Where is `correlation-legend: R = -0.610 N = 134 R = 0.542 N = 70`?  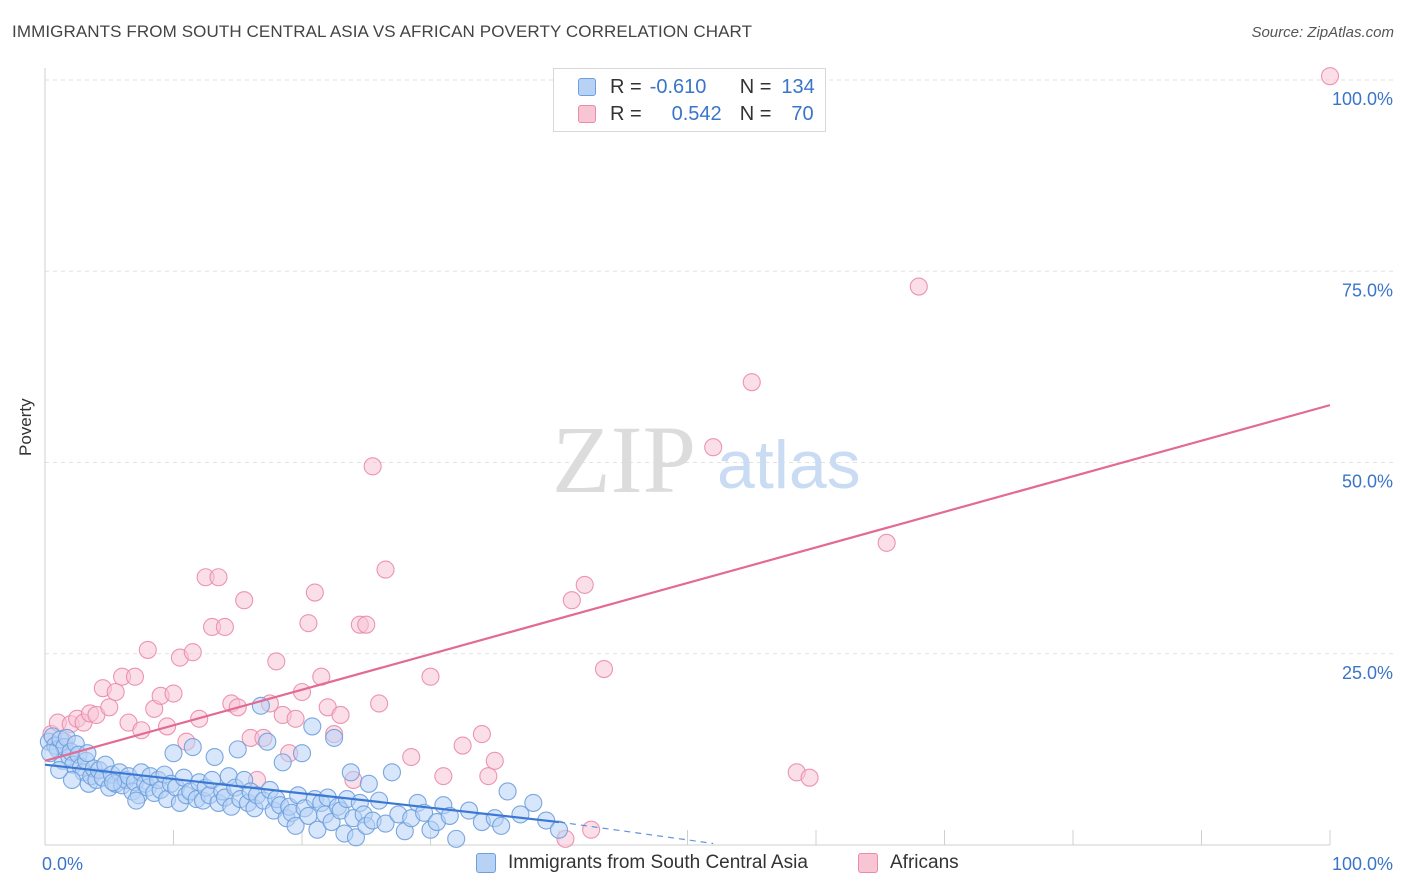 correlation-legend: R = -0.610 N = 134 R = 0.542 N = 70 is located at coordinates (689, 100).